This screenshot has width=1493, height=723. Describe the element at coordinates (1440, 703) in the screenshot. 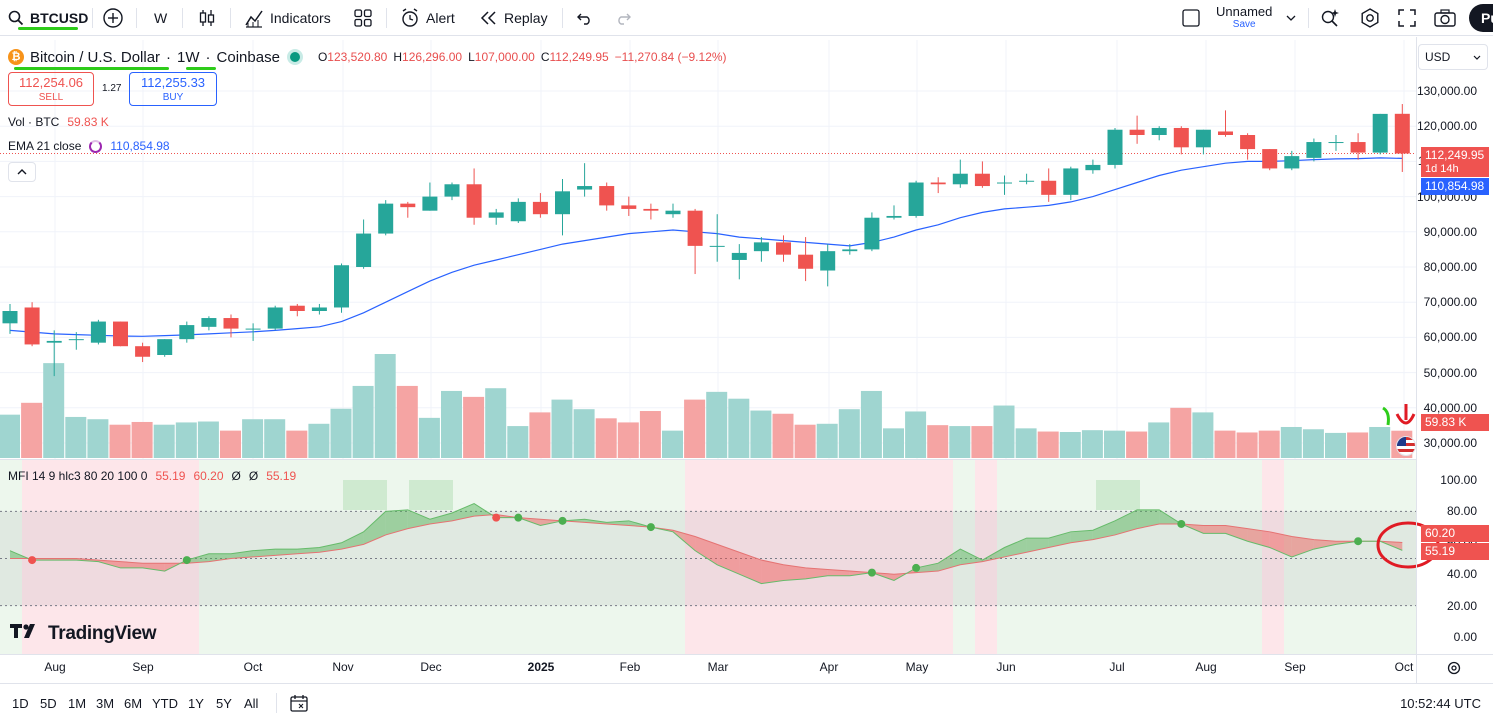

I see `clock: 10:52:44 UTC` at that location.